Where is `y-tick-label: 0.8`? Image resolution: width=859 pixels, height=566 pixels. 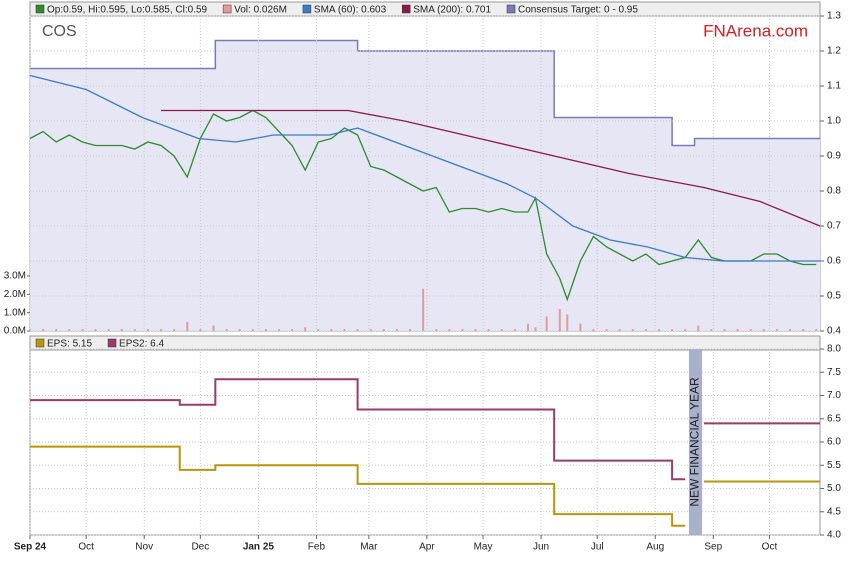
y-tick-label: 0.8 is located at coordinates (834, 191).